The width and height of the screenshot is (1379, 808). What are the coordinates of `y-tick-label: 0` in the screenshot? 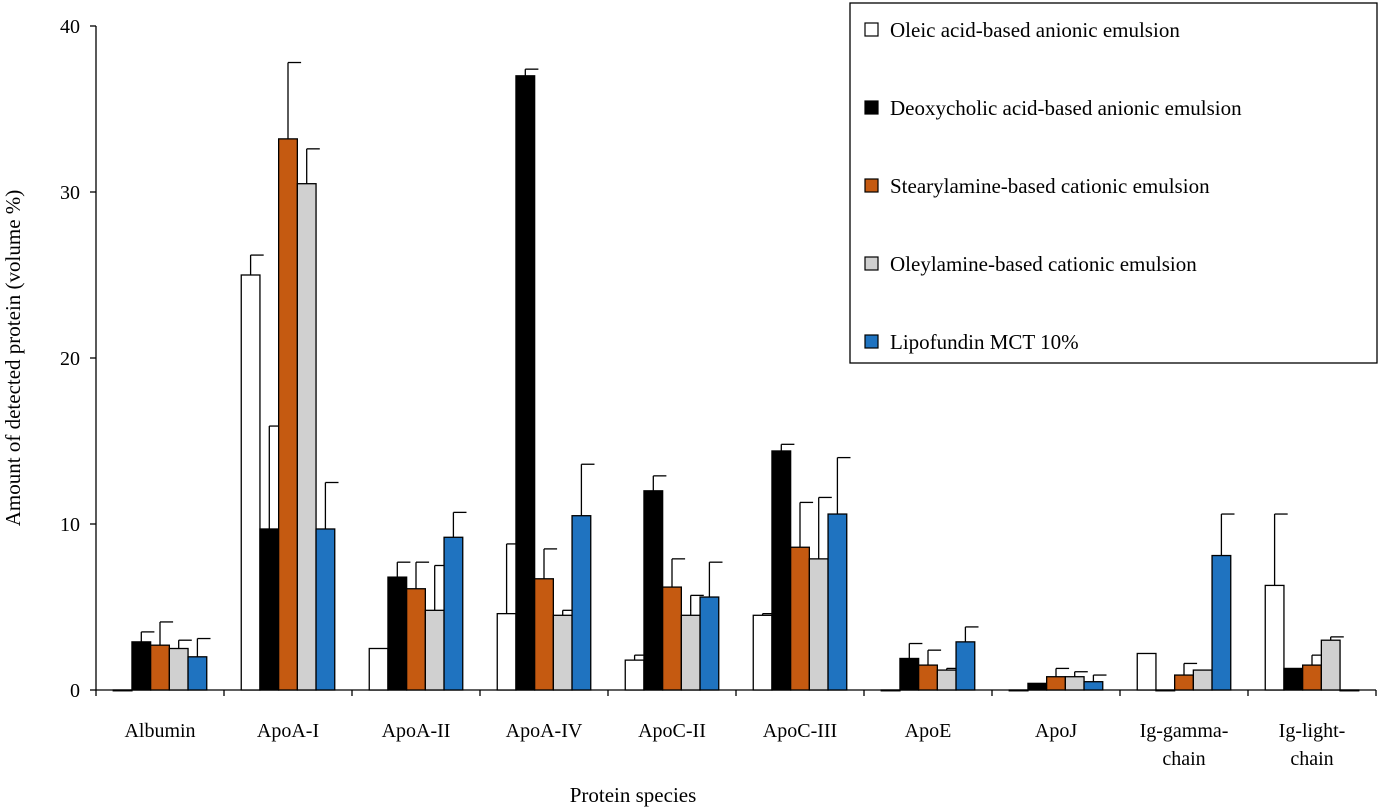 It's located at (75, 691).